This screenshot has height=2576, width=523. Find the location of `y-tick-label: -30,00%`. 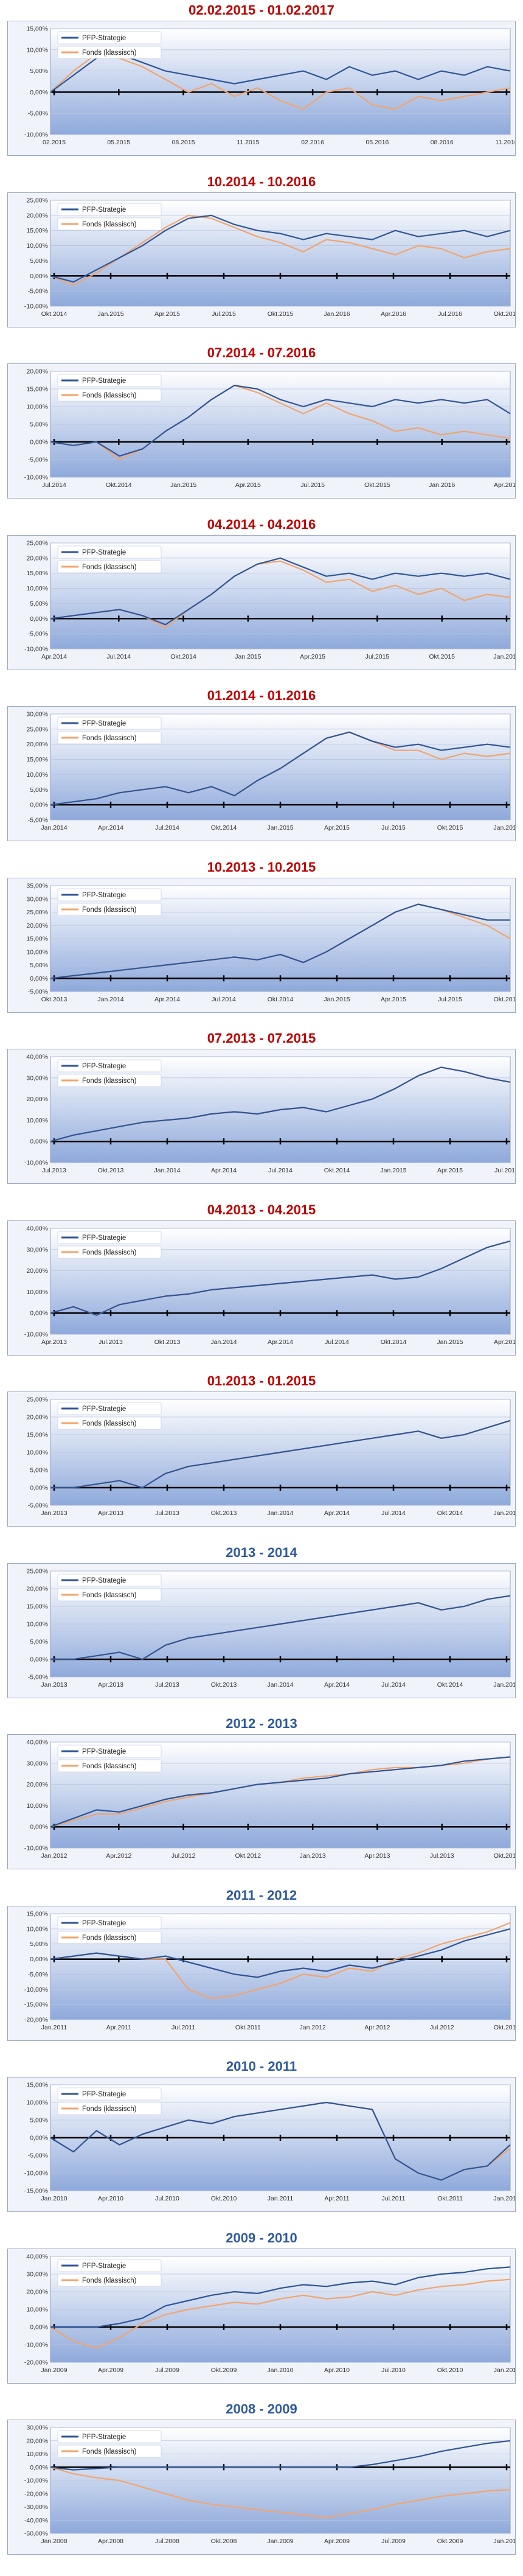

y-tick-label: -30,00% is located at coordinates (36, 2507).